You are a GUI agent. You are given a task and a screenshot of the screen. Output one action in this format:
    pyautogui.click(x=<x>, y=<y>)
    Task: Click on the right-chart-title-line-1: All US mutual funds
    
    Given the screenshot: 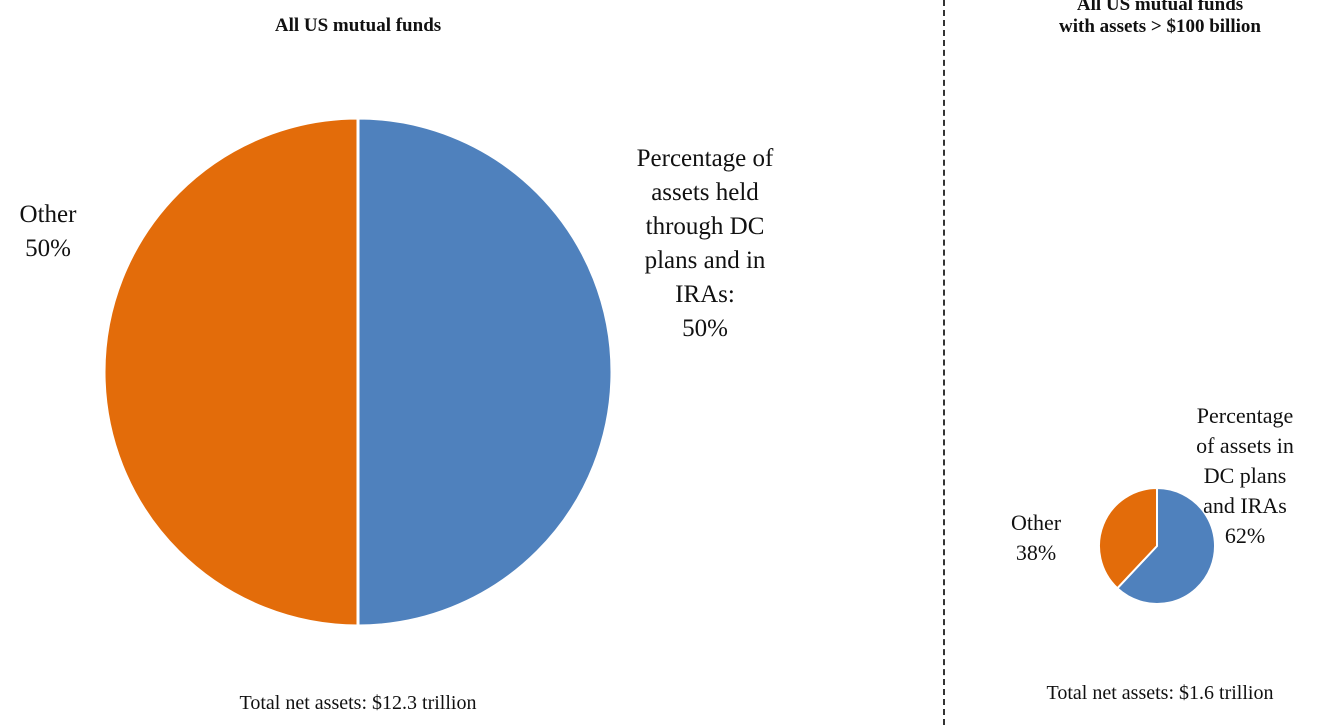 What is the action you would take?
    pyautogui.click(x=1160, y=7)
    